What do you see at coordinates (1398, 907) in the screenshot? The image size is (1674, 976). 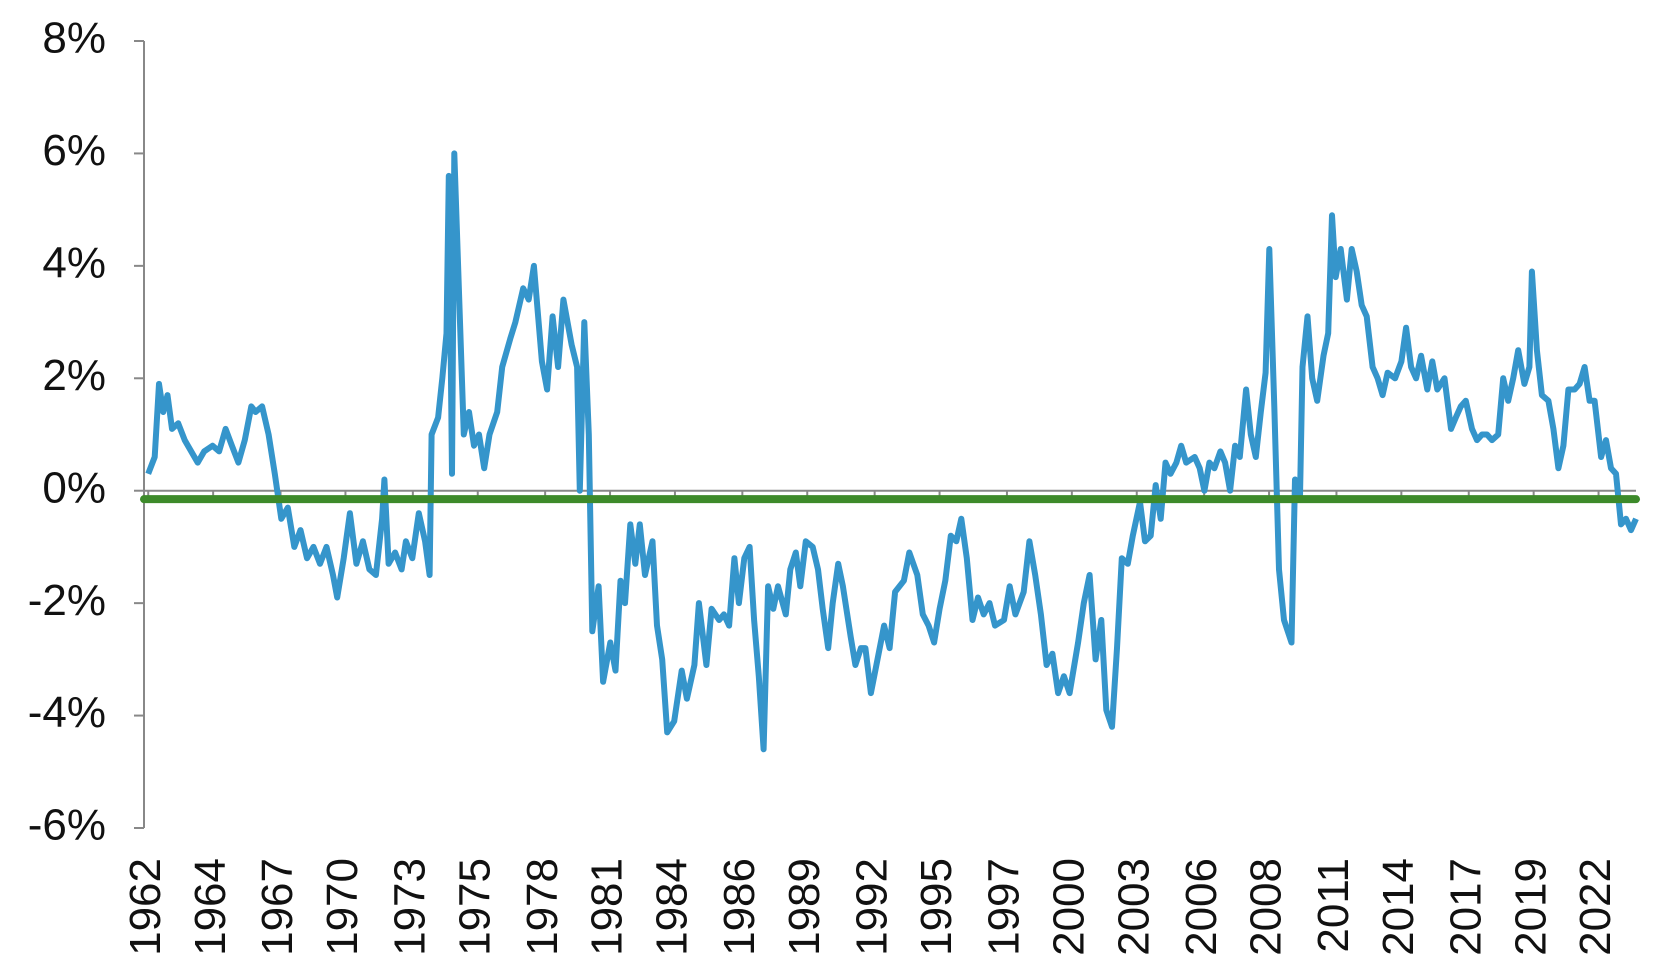 I see `x-tick-label: 2014` at bounding box center [1398, 907].